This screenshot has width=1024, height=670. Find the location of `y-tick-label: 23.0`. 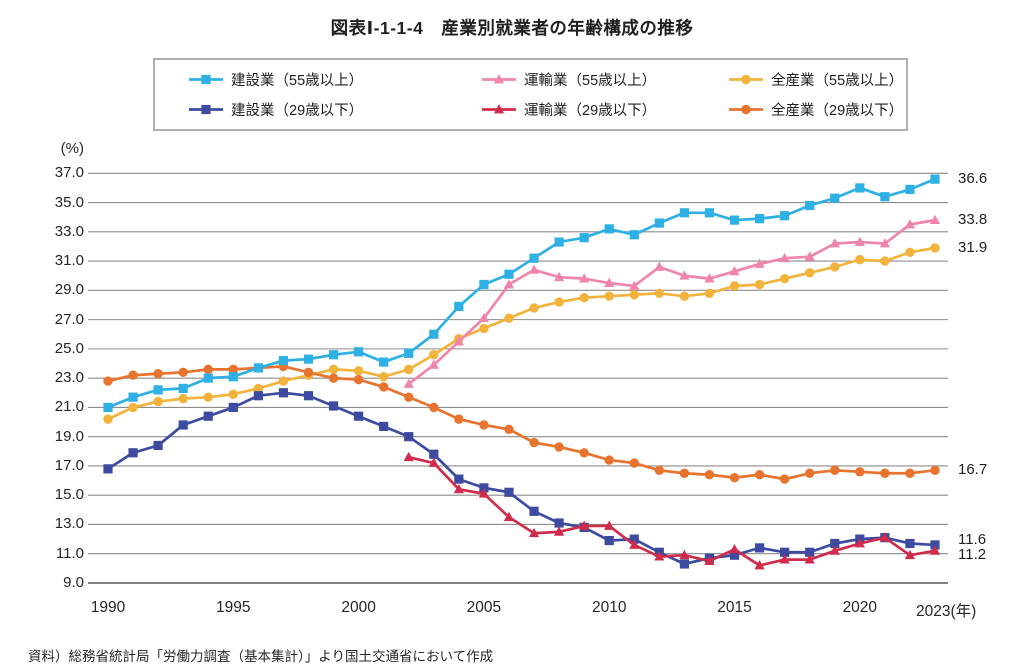

y-tick-label: 23.0 is located at coordinates (69, 378).